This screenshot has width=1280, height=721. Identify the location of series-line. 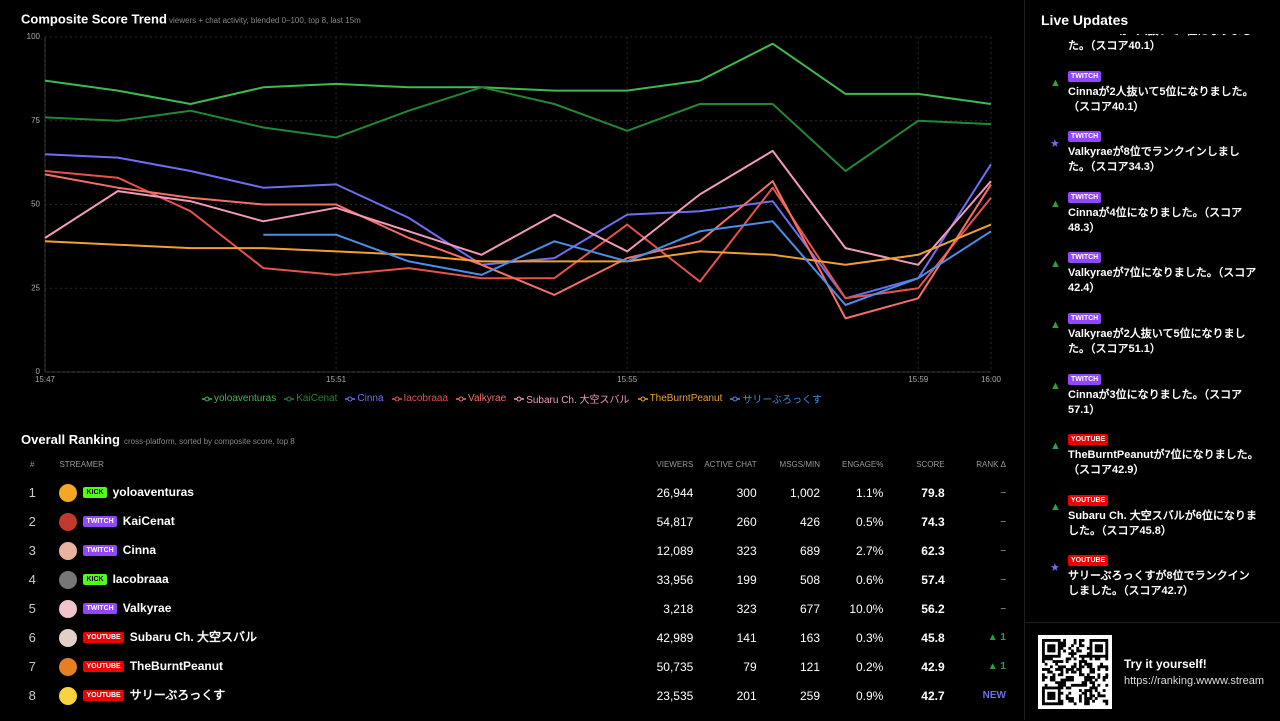
(518, 73).